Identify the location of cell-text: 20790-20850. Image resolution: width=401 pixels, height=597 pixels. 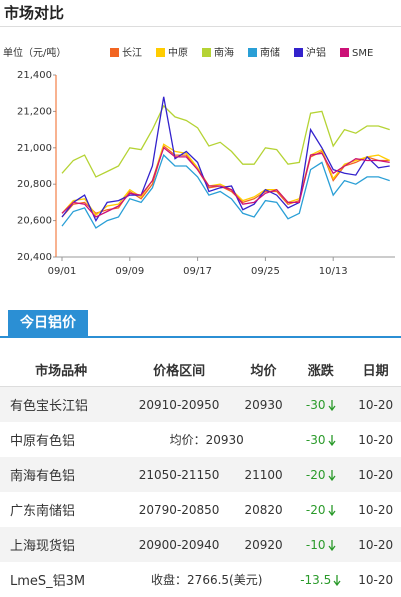
(179, 509).